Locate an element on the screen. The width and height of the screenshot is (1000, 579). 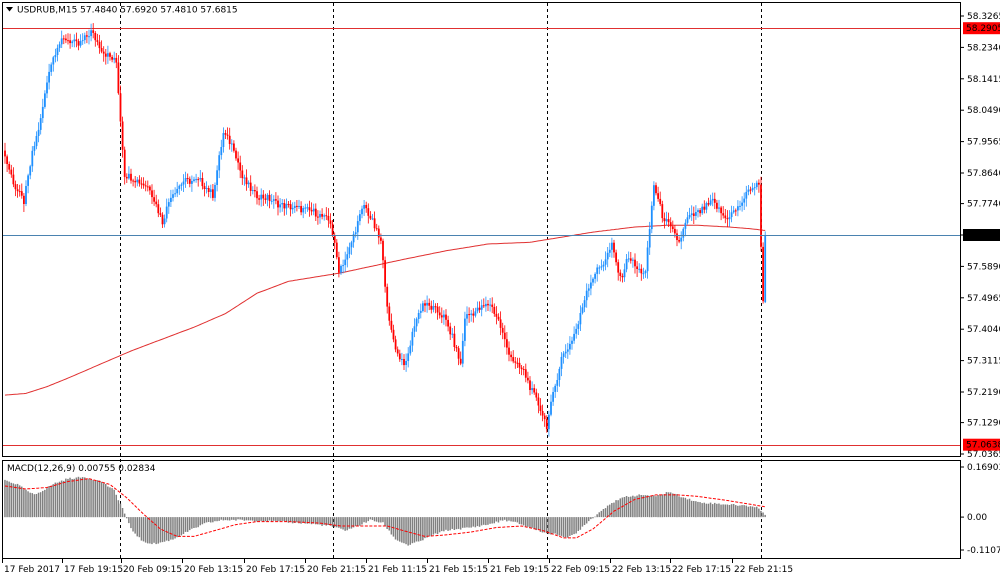
current-price-tag is located at coordinates (981, 235).